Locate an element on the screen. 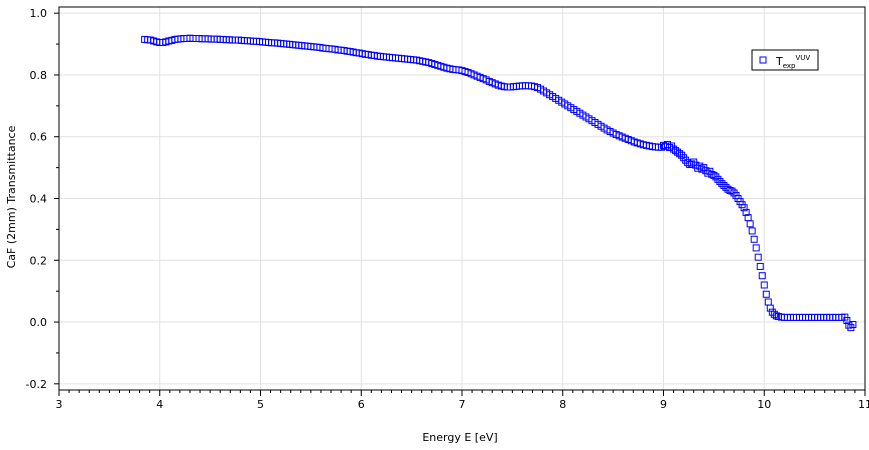  y-tick-label: 0.2 is located at coordinates (39, 260).